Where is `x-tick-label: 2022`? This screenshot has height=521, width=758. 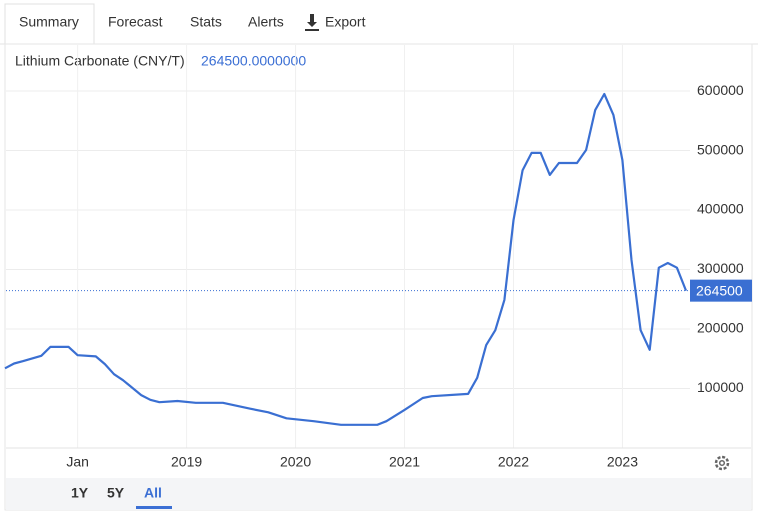 x-tick-label: 2022 is located at coordinates (513, 462).